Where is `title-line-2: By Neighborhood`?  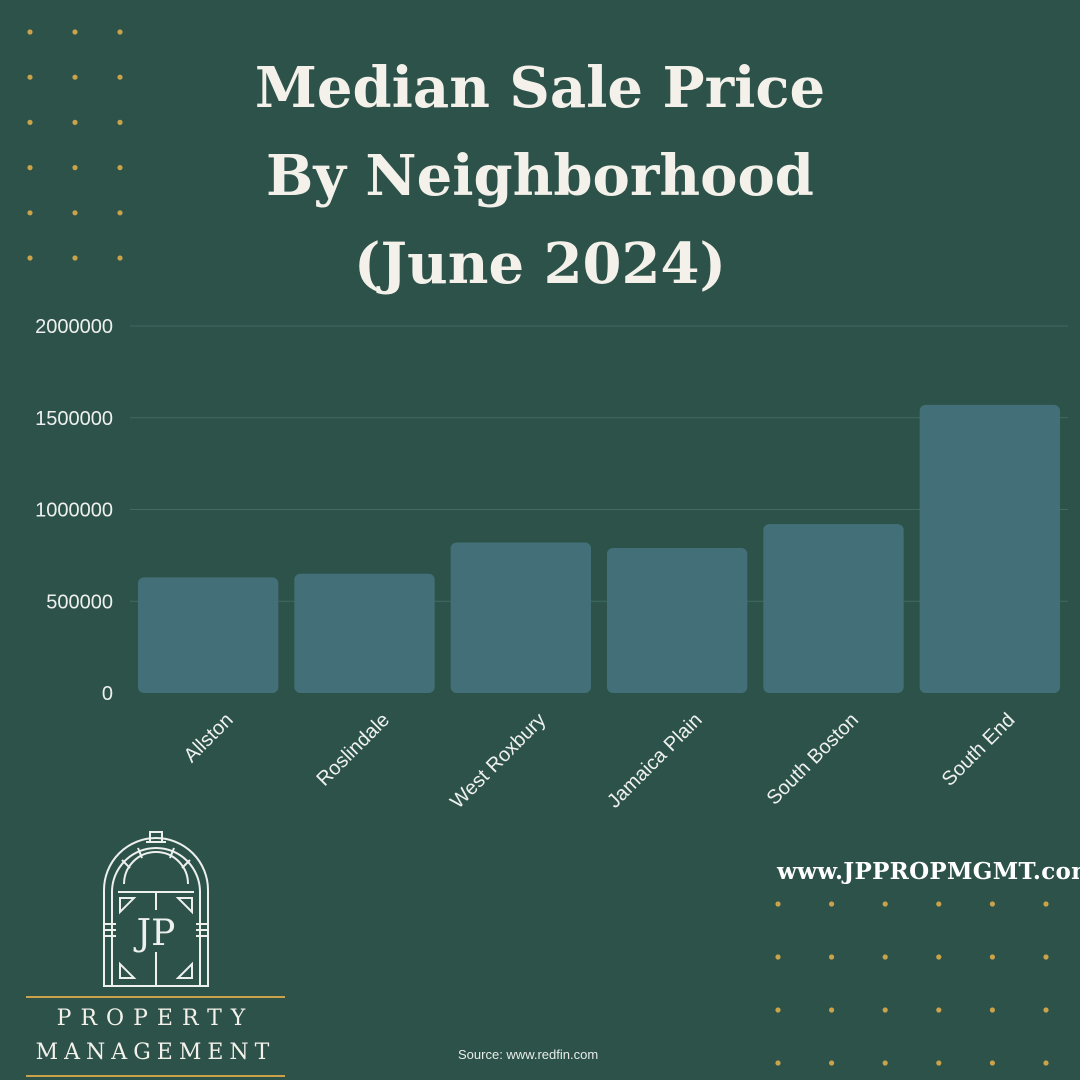
title-line-2: By Neighborhood is located at coordinates (540, 176).